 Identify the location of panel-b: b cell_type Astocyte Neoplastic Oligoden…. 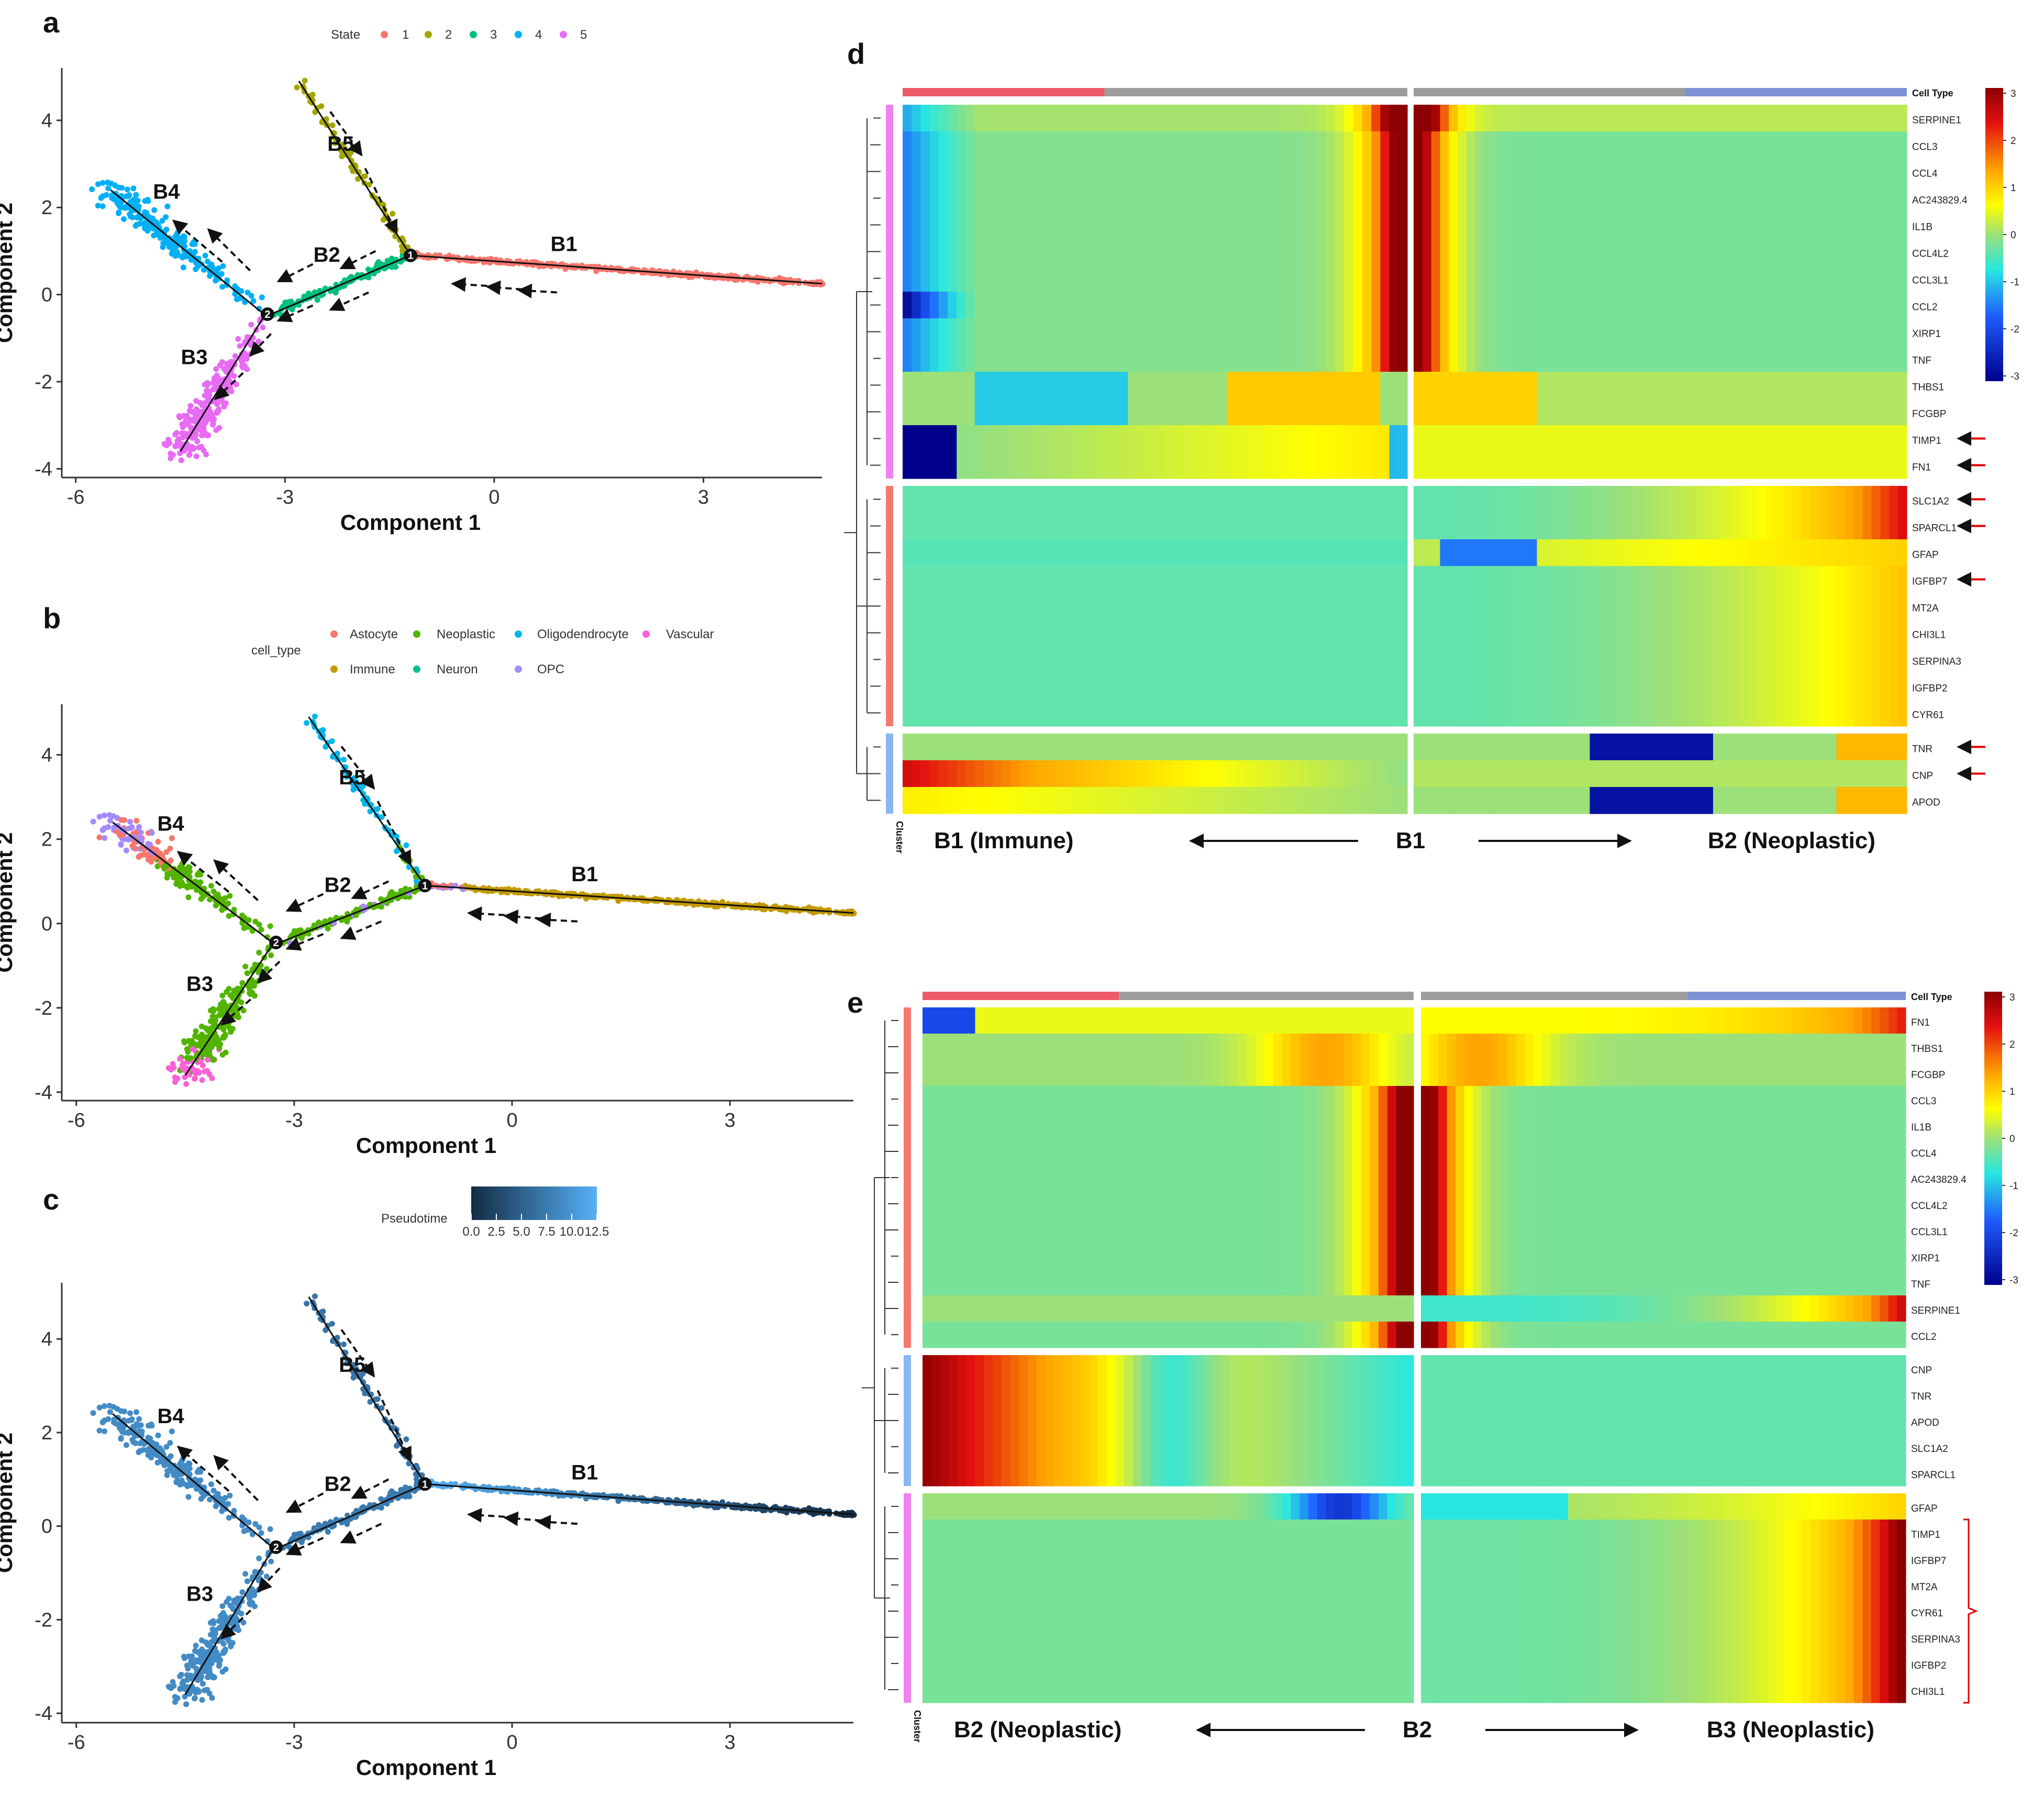
(428, 880).